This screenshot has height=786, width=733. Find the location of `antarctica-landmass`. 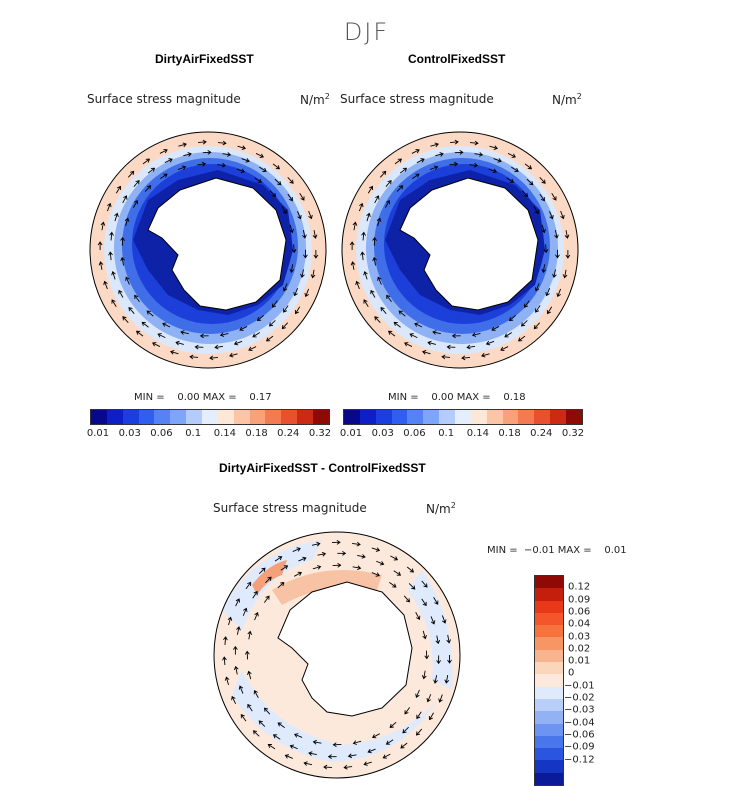

antarctica-landmass is located at coordinates (217, 244).